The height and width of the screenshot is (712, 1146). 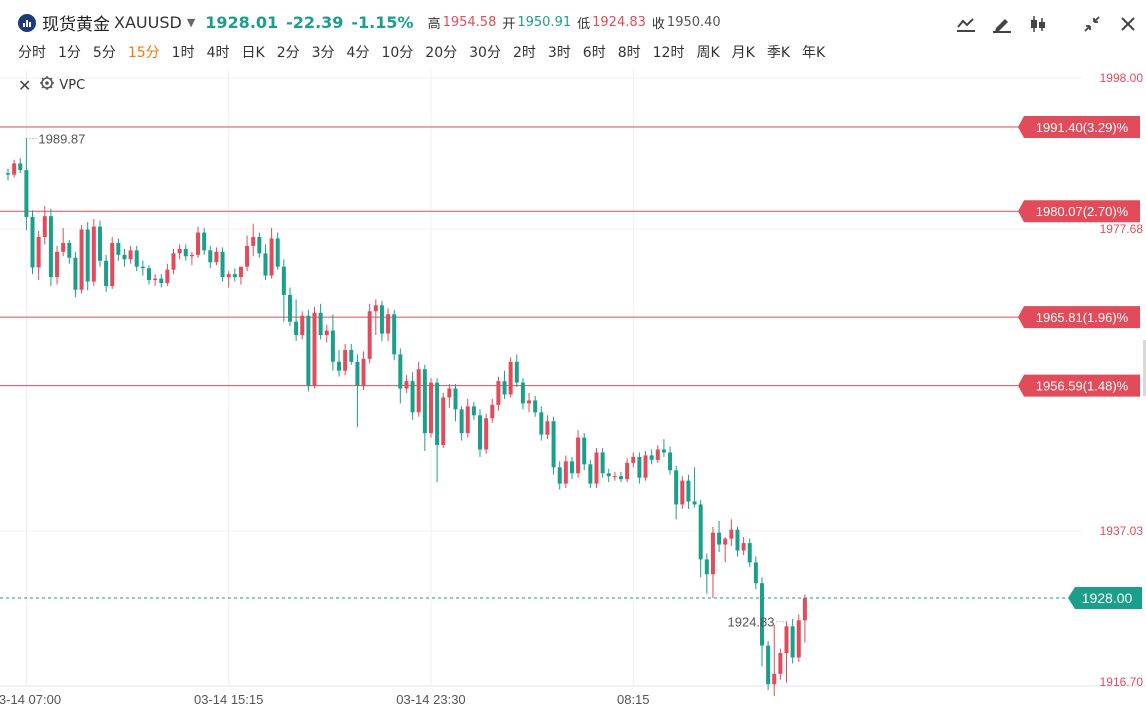 What do you see at coordinates (778, 53) in the screenshot?
I see `period-tab: 季K` at bounding box center [778, 53].